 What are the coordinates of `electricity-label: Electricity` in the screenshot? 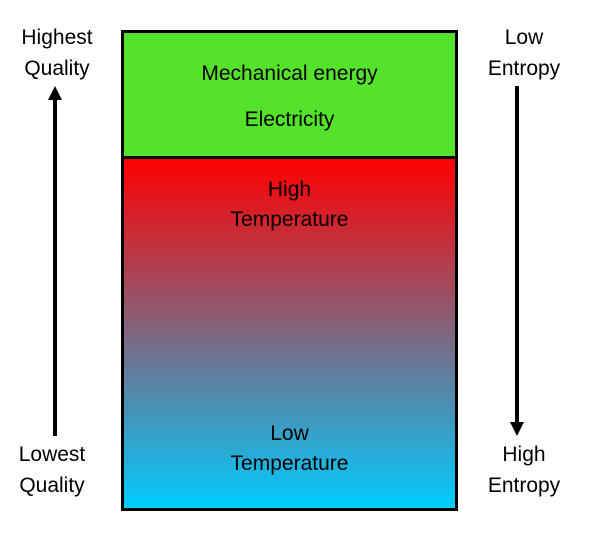 It's located at (289, 119).